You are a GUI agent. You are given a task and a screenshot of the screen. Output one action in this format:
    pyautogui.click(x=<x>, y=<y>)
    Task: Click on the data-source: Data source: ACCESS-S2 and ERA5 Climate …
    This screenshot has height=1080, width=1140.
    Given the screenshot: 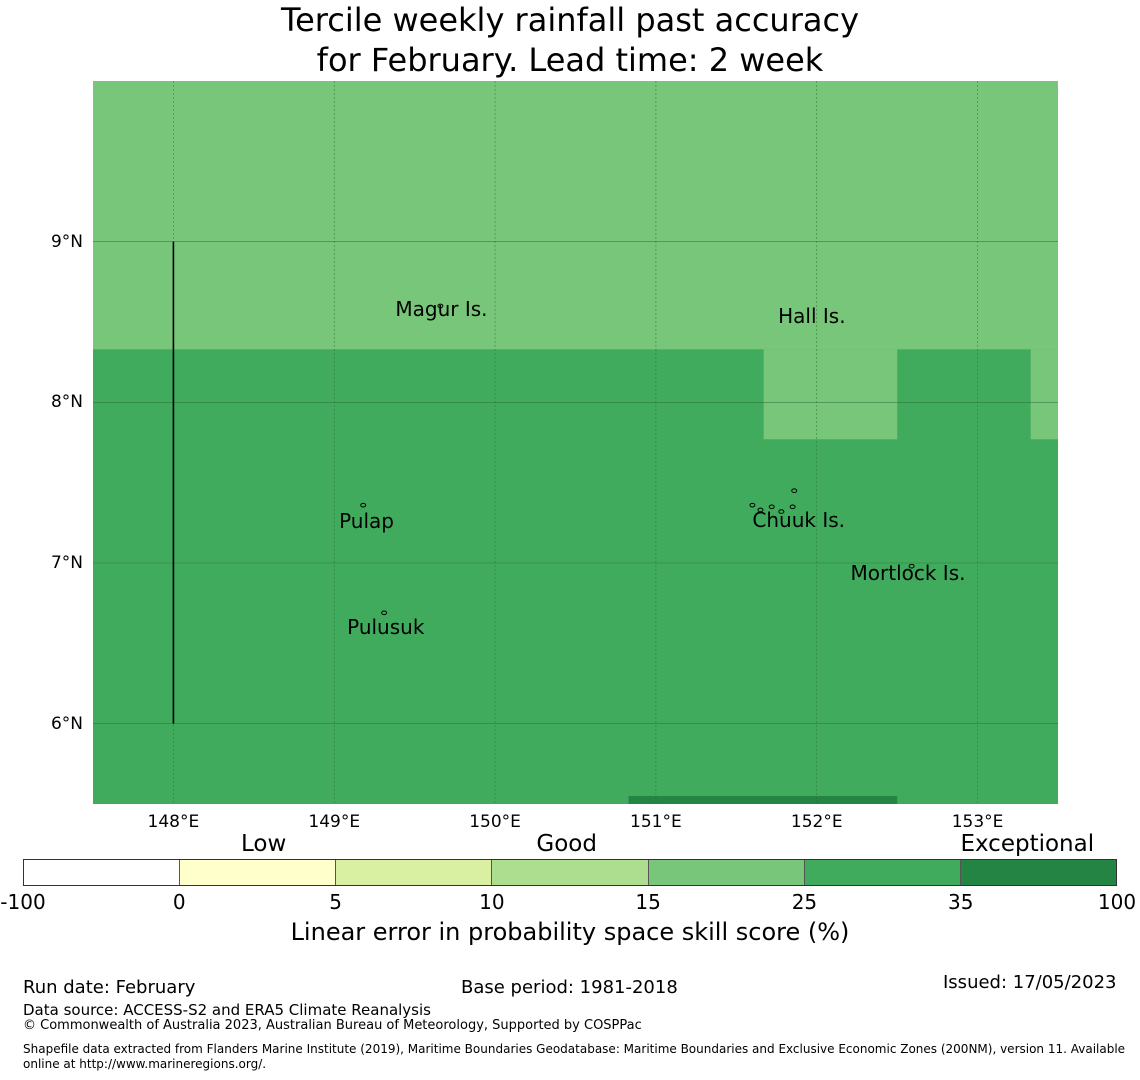 What is the action you would take?
    pyautogui.click(x=227, y=1010)
    